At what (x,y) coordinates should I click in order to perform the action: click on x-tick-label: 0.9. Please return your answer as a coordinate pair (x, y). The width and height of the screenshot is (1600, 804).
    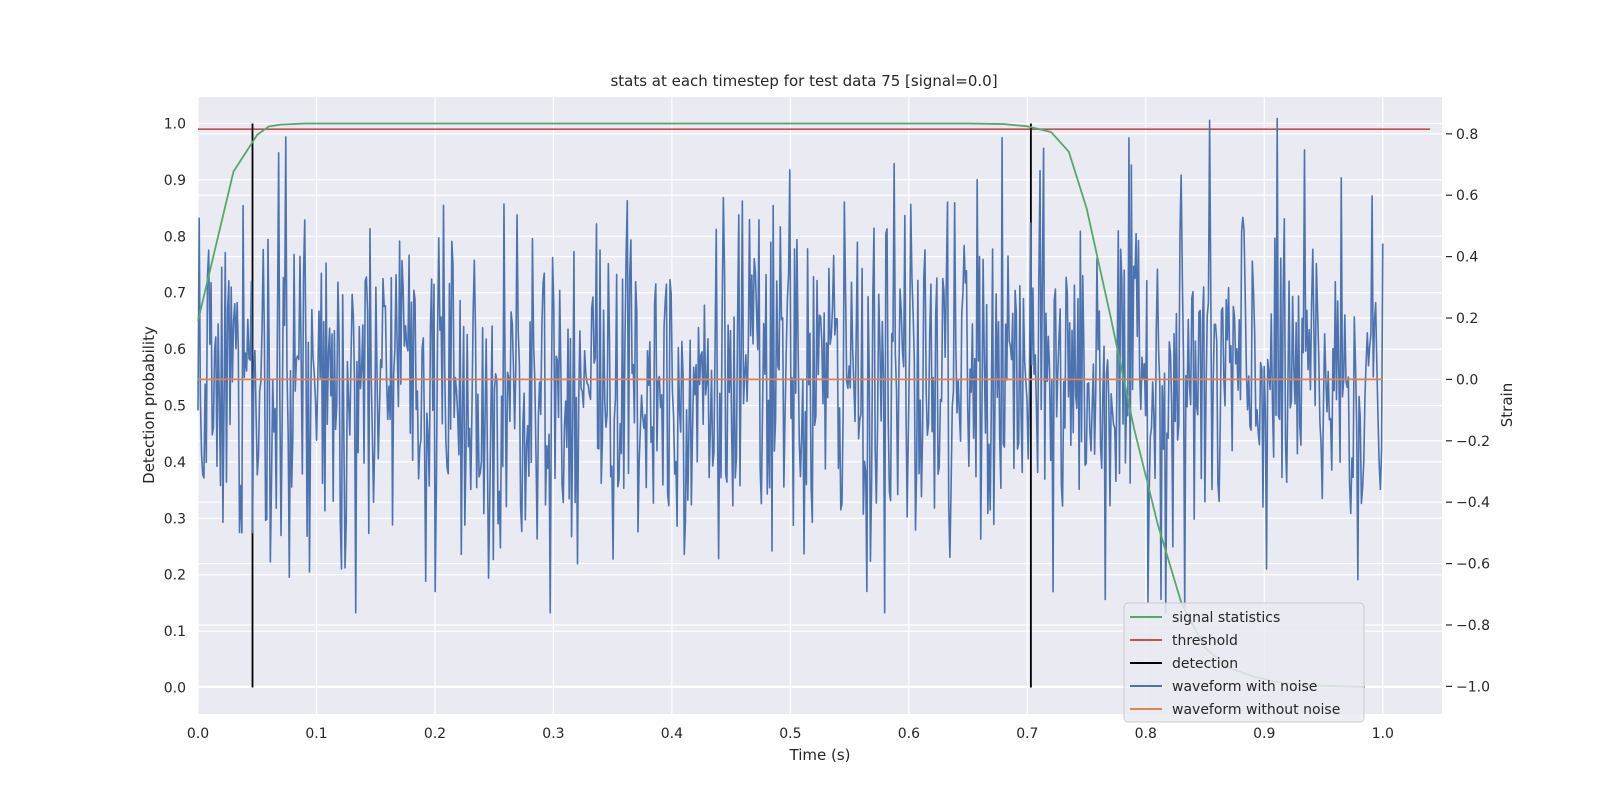
    Looking at the image, I should click on (1264, 734).